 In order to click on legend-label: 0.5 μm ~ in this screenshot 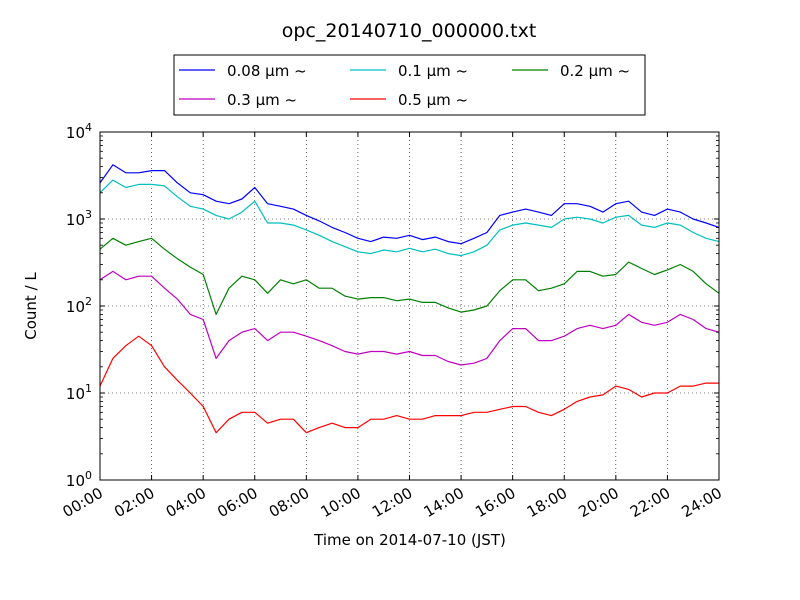, I will do `click(433, 100)`.